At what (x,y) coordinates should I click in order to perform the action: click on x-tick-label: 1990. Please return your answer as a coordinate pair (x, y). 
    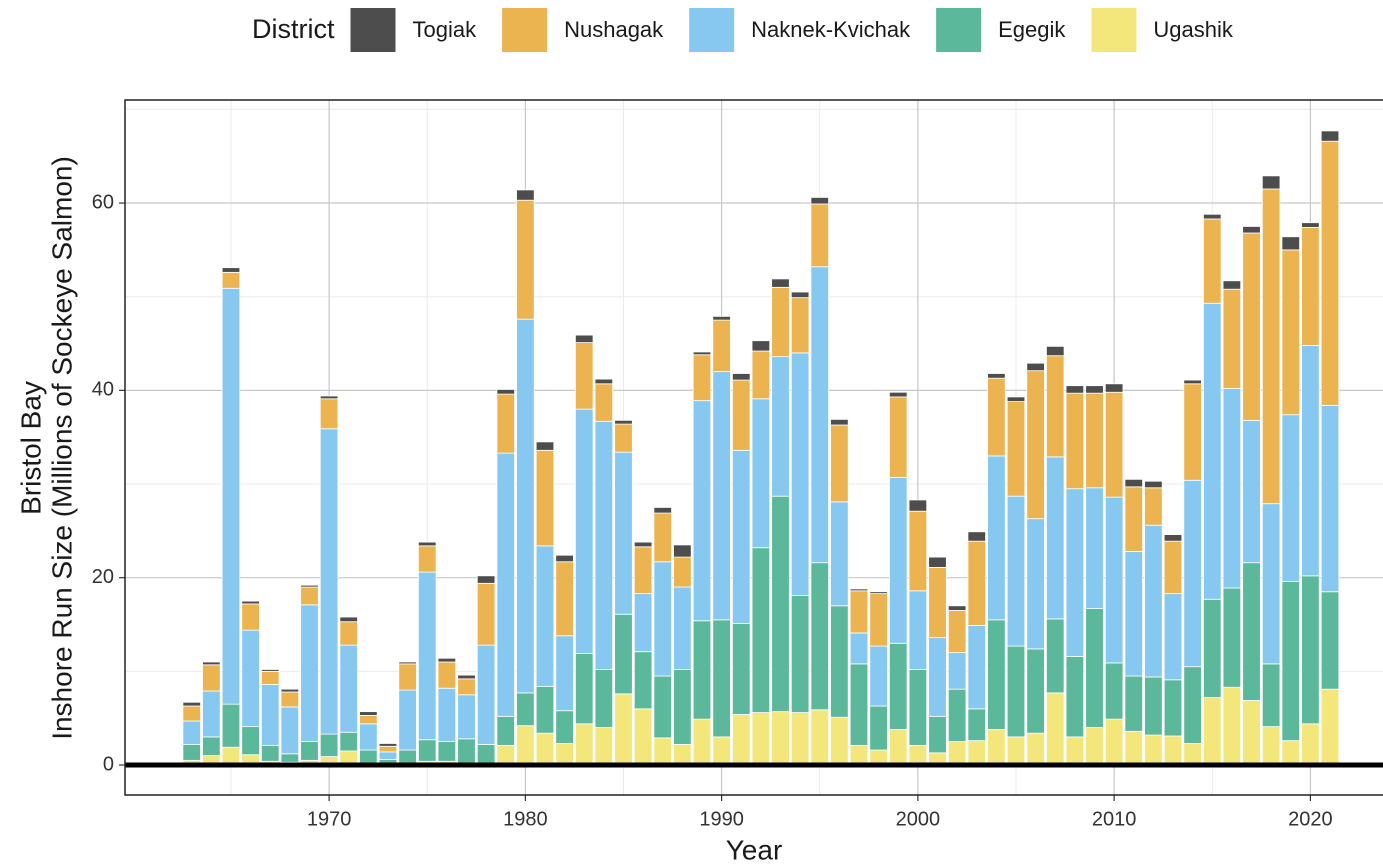
    Looking at the image, I should click on (721, 819).